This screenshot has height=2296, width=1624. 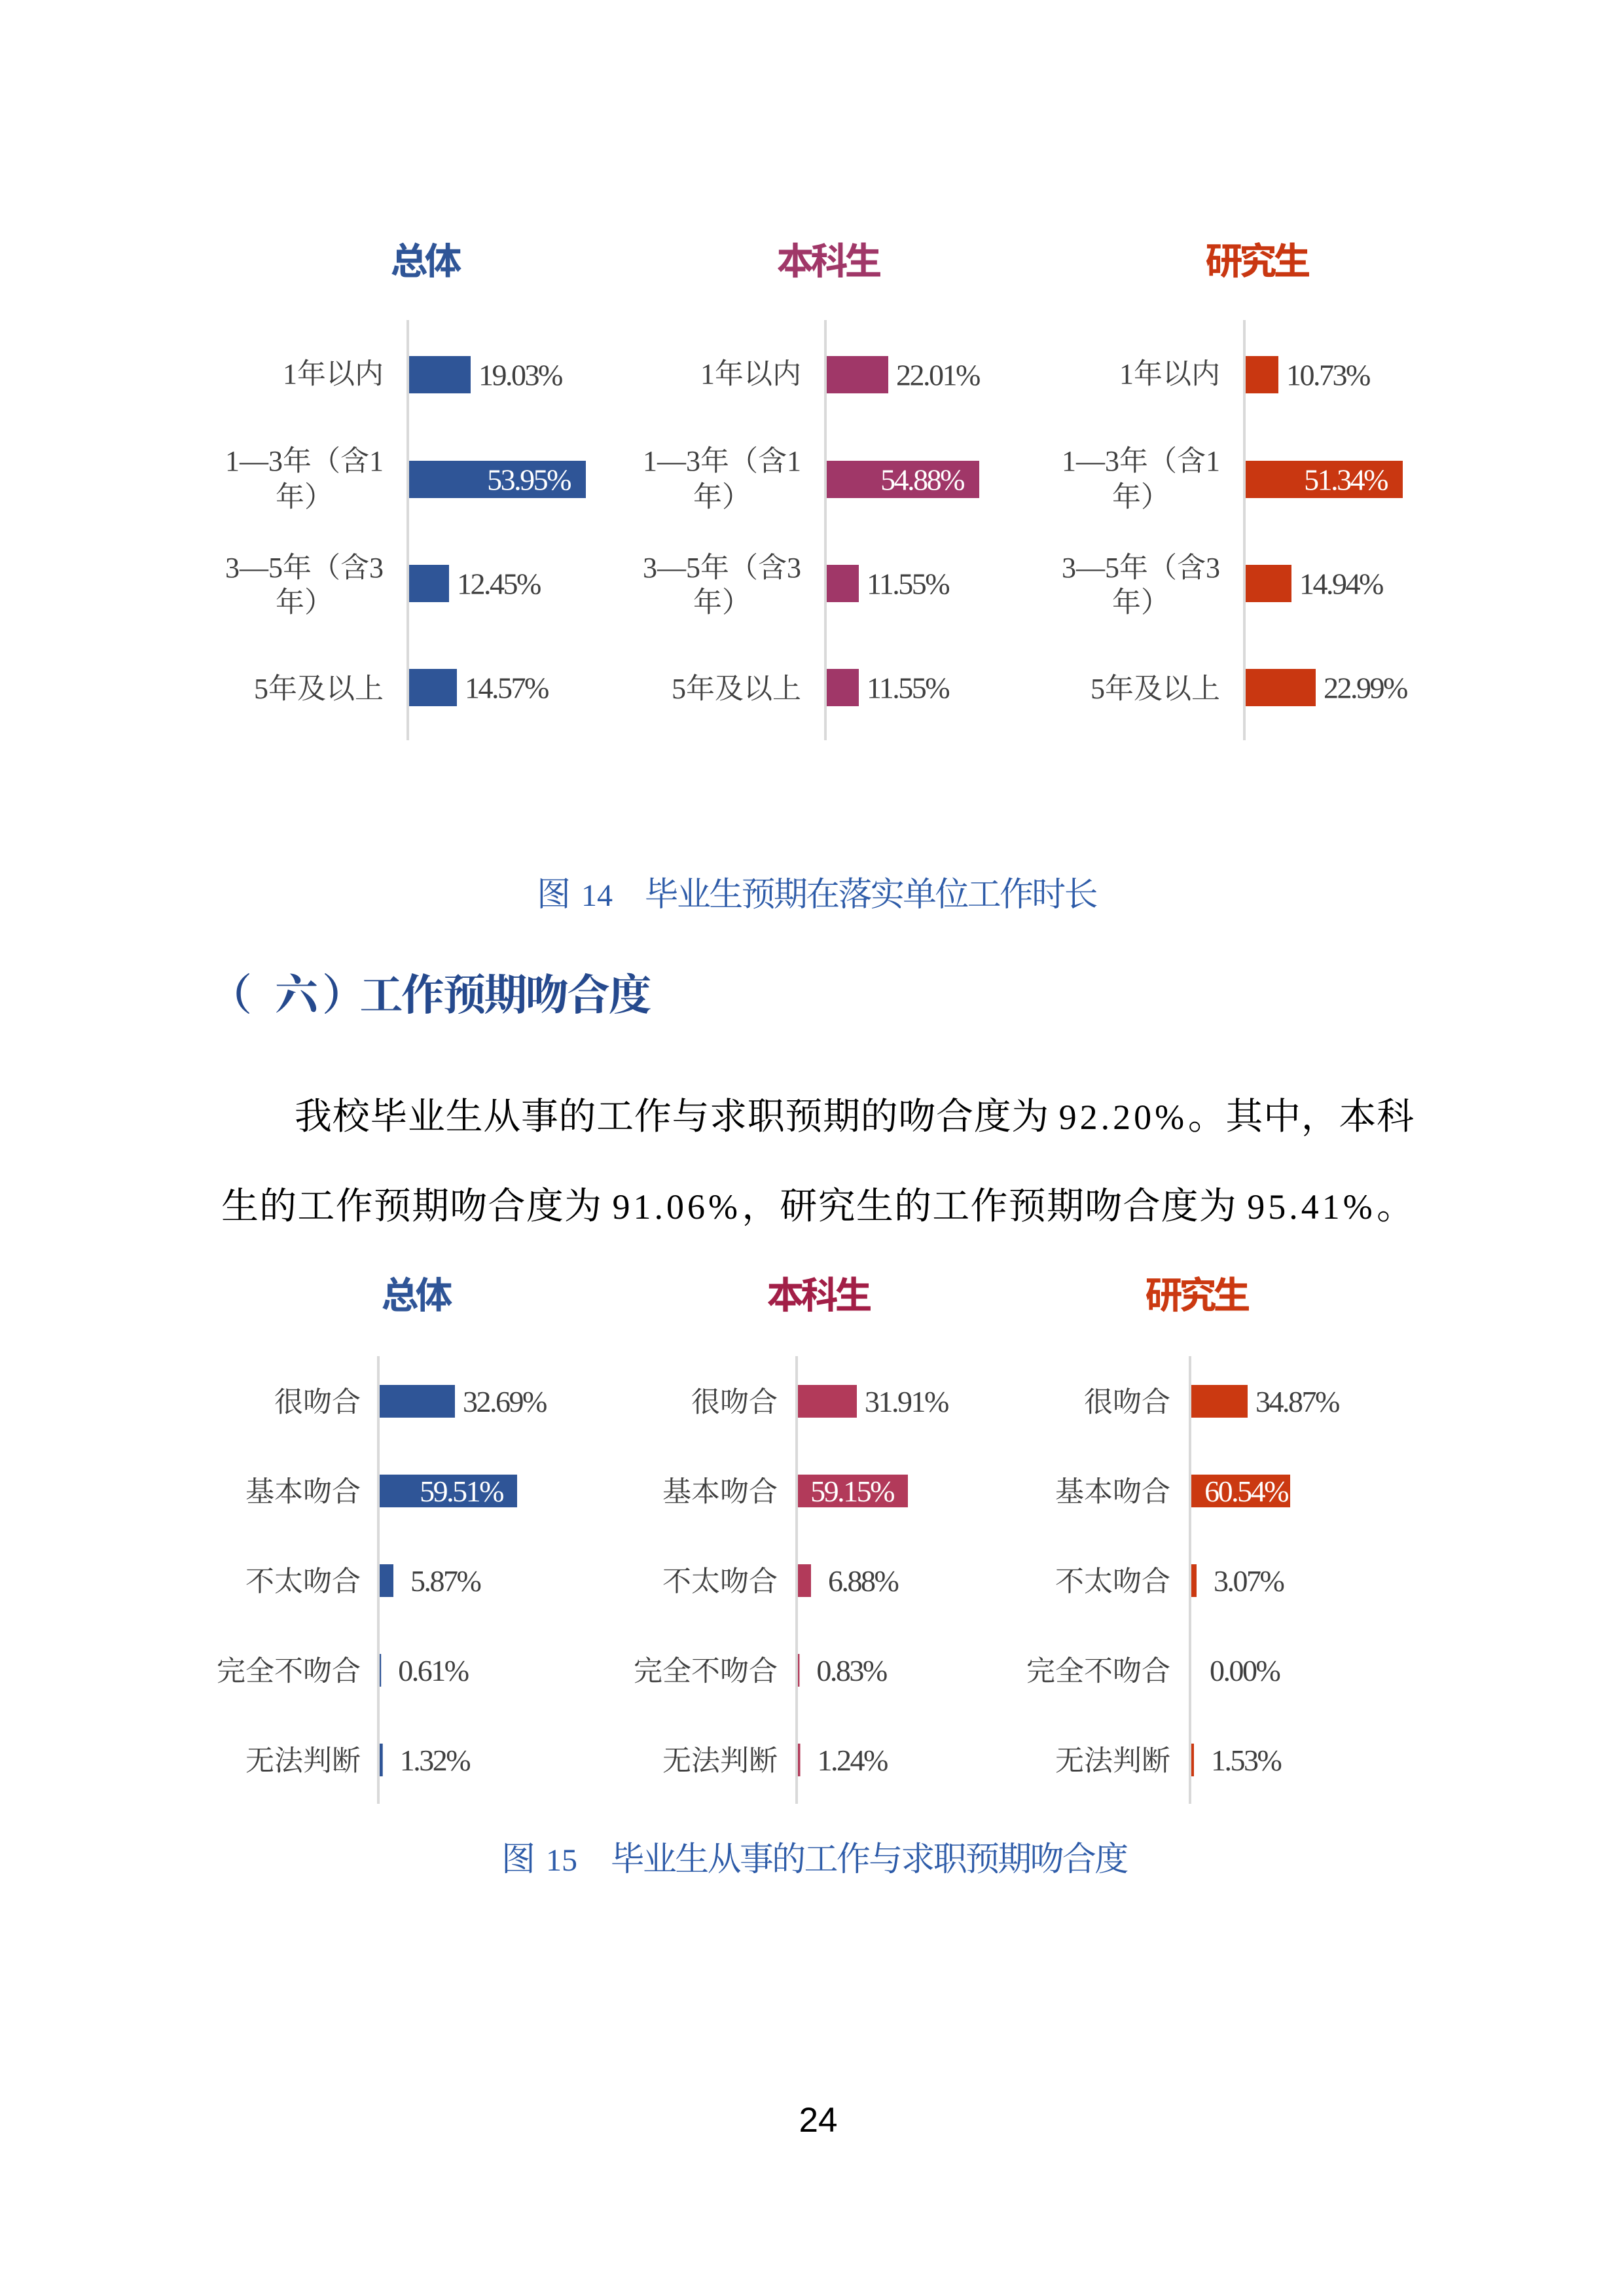 I want to click on svg-text: 60.54%, so click(x=1246, y=1491).